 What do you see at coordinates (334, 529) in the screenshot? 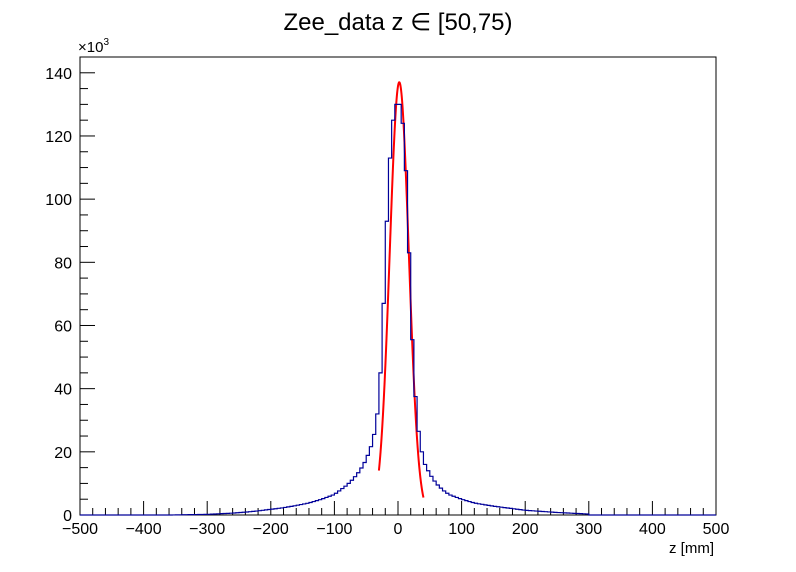
I see `x-tick-label: −100` at bounding box center [334, 529].